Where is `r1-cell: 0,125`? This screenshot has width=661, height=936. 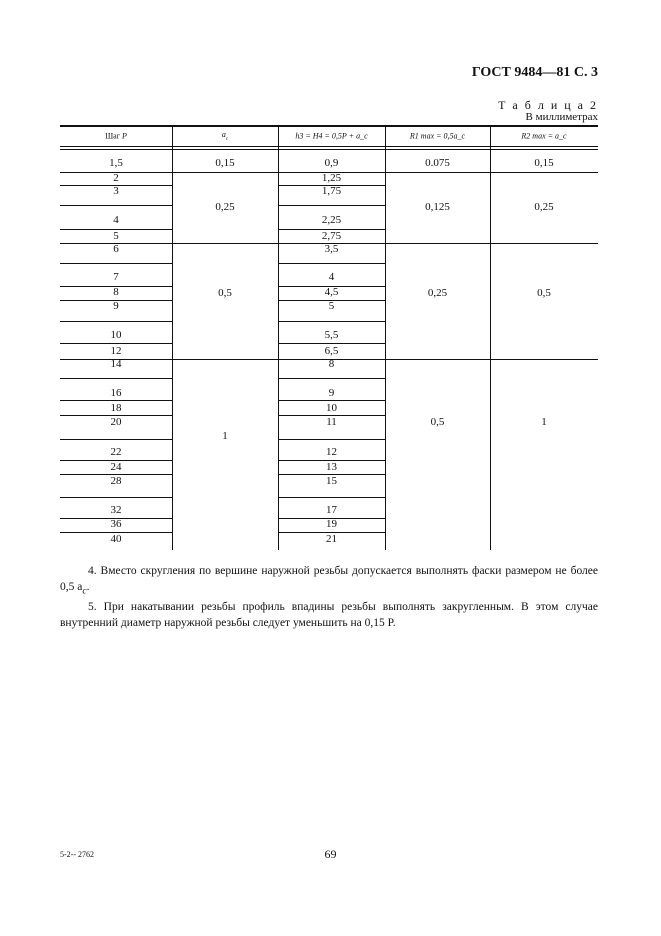
r1-cell: 0,125 is located at coordinates (437, 207).